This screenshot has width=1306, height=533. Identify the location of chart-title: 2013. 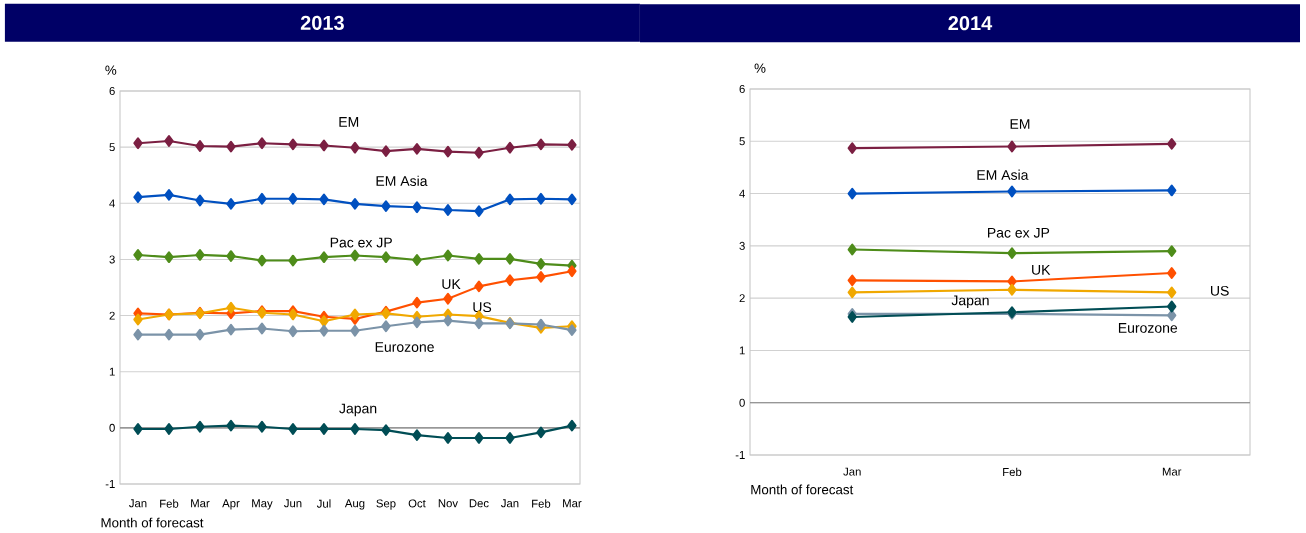
(322, 22).